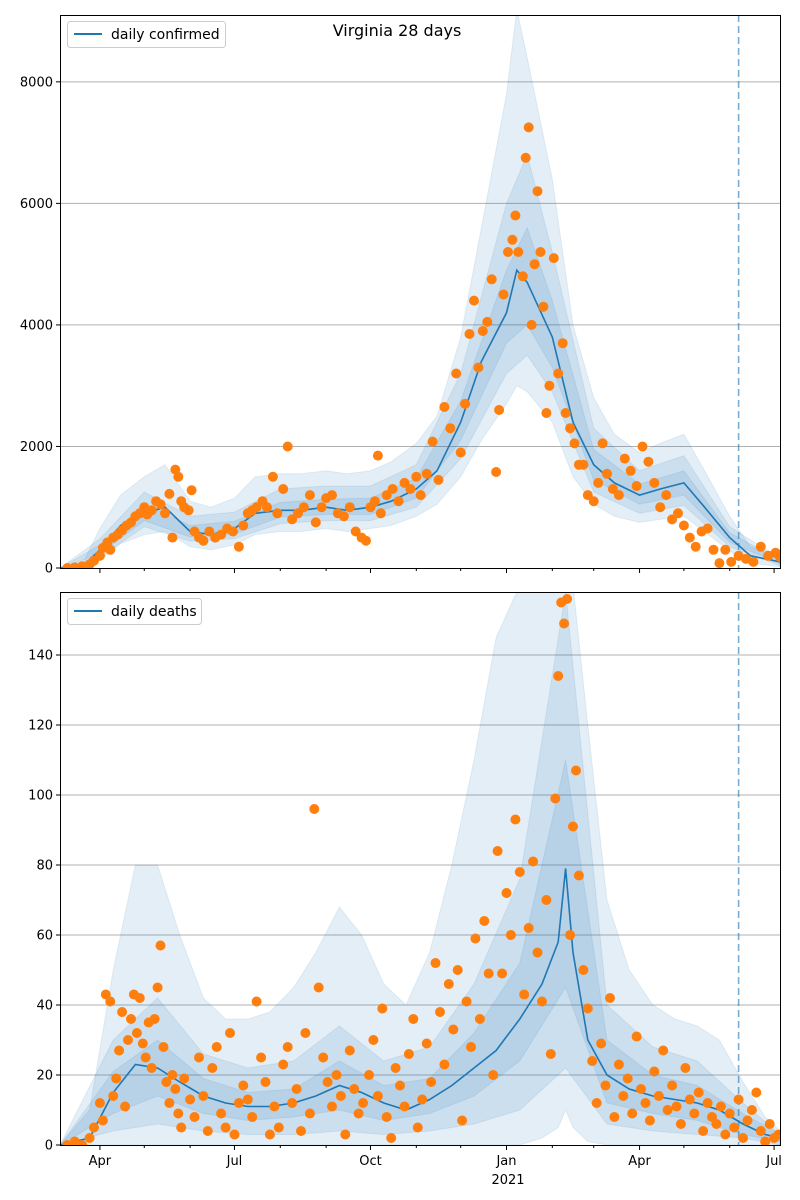 This screenshot has height=1200, width=800. What do you see at coordinates (154, 612) in the screenshot?
I see `deaths-legend-label: daily deaths` at bounding box center [154, 612].